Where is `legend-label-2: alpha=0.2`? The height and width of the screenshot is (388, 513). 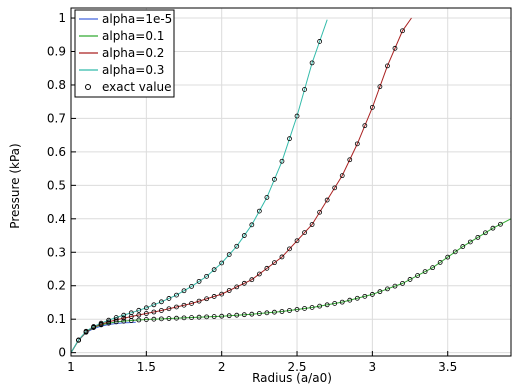
legend-label-2: alpha=0.2 is located at coordinates (133, 53).